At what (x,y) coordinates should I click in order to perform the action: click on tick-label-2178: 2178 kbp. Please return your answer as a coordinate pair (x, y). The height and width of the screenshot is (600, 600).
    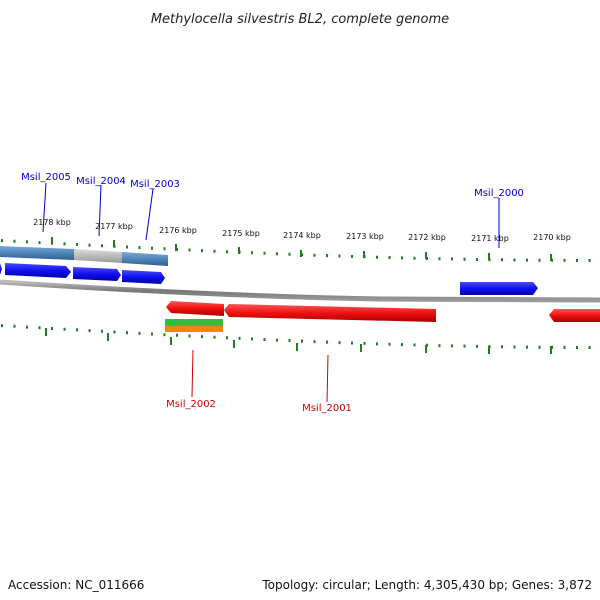
    Looking at the image, I should click on (52, 222).